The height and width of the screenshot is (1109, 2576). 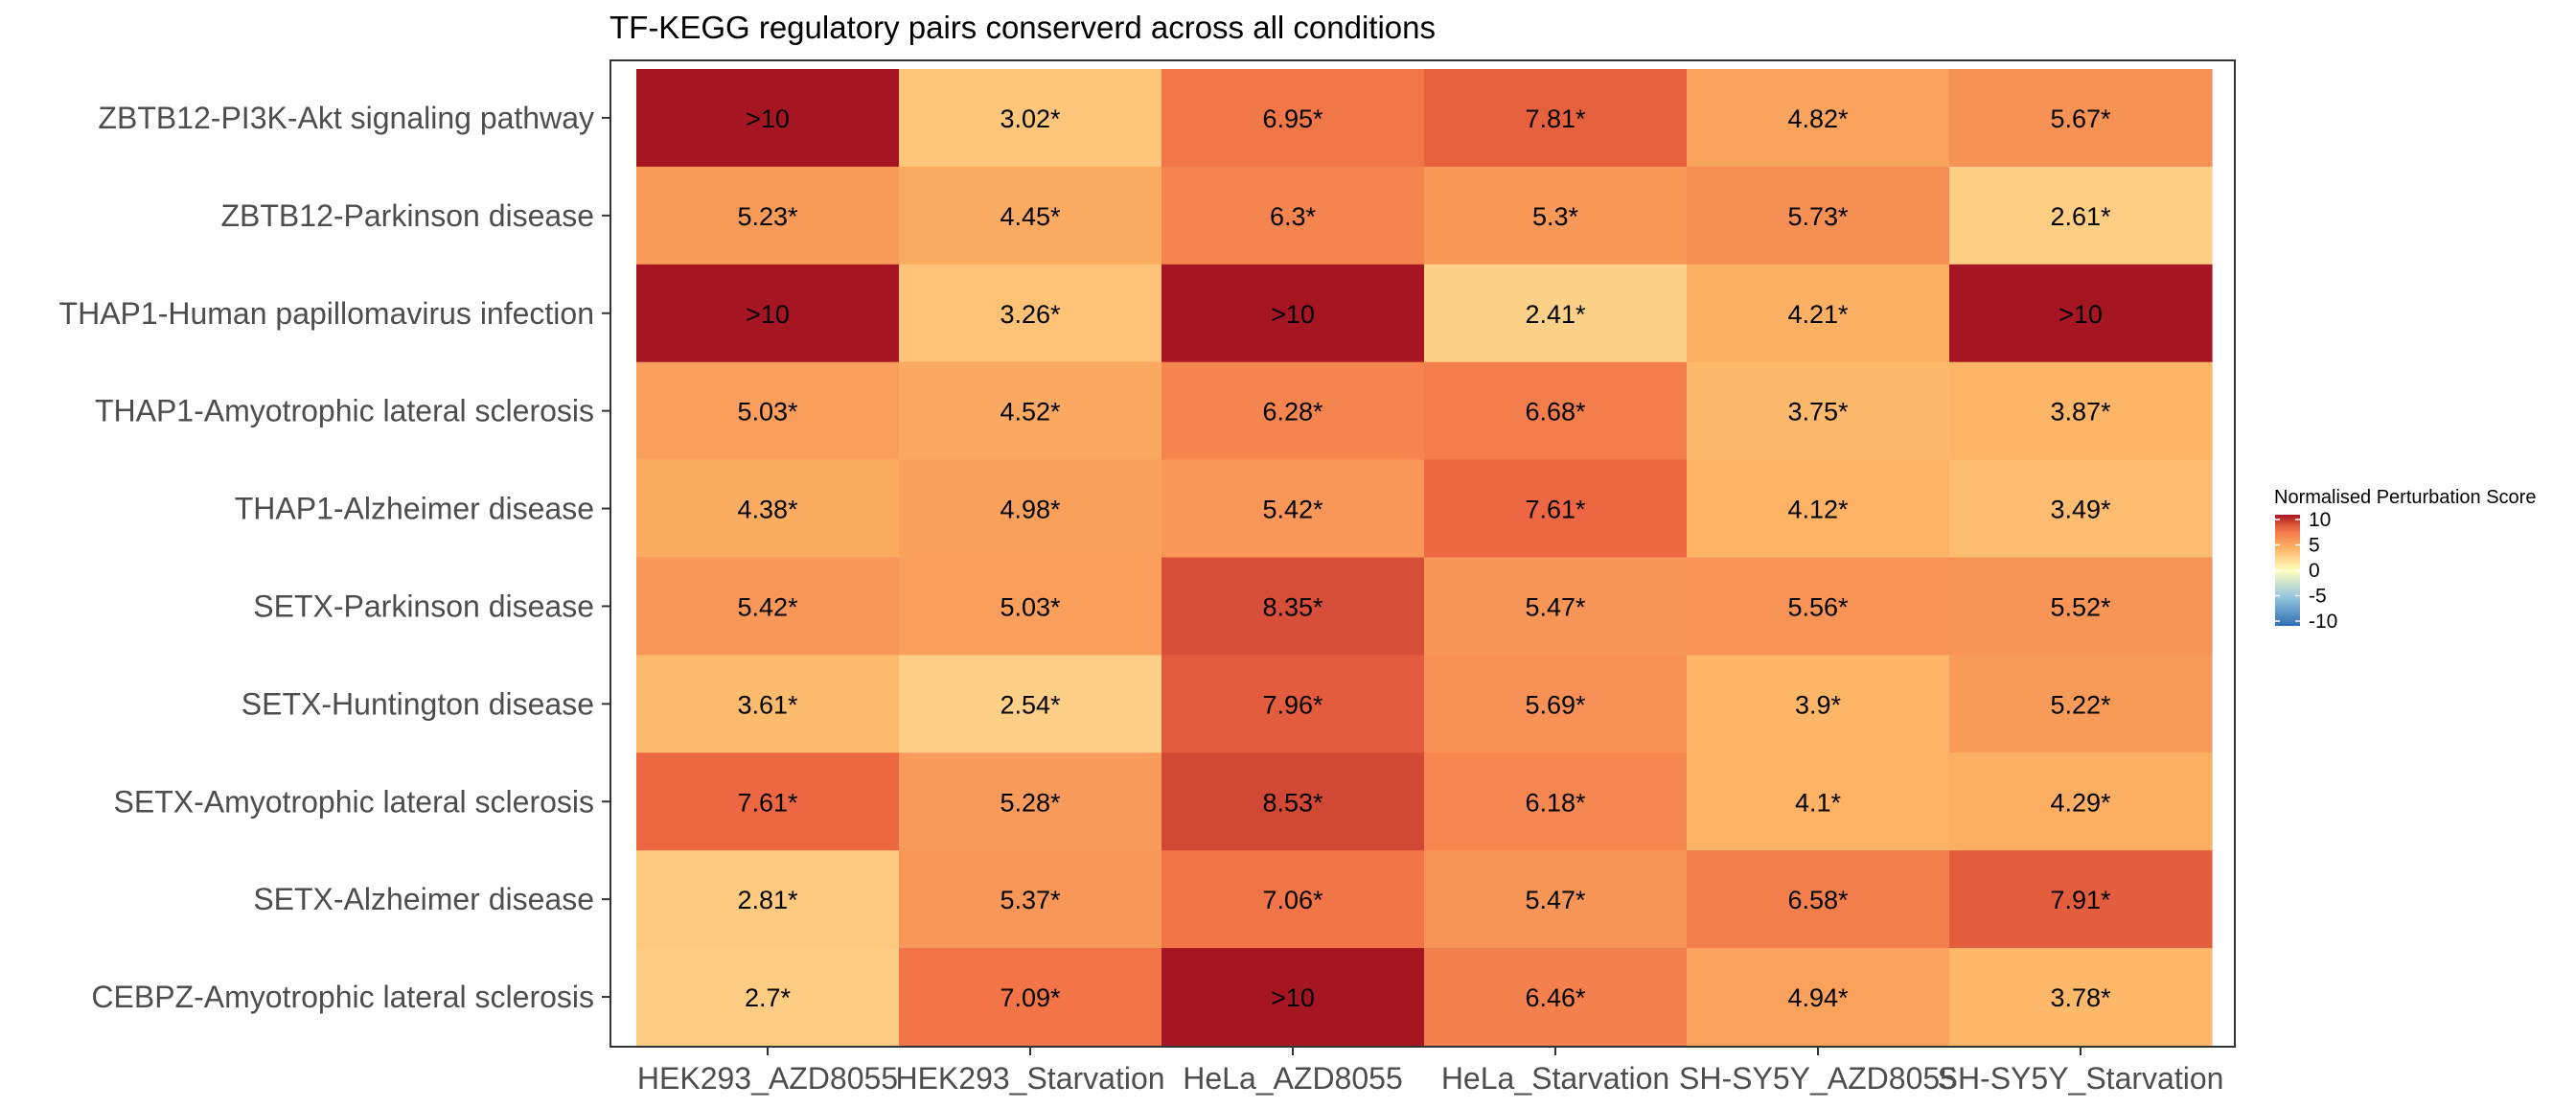 I want to click on cell-value-label: 4.38*, so click(x=767, y=510).